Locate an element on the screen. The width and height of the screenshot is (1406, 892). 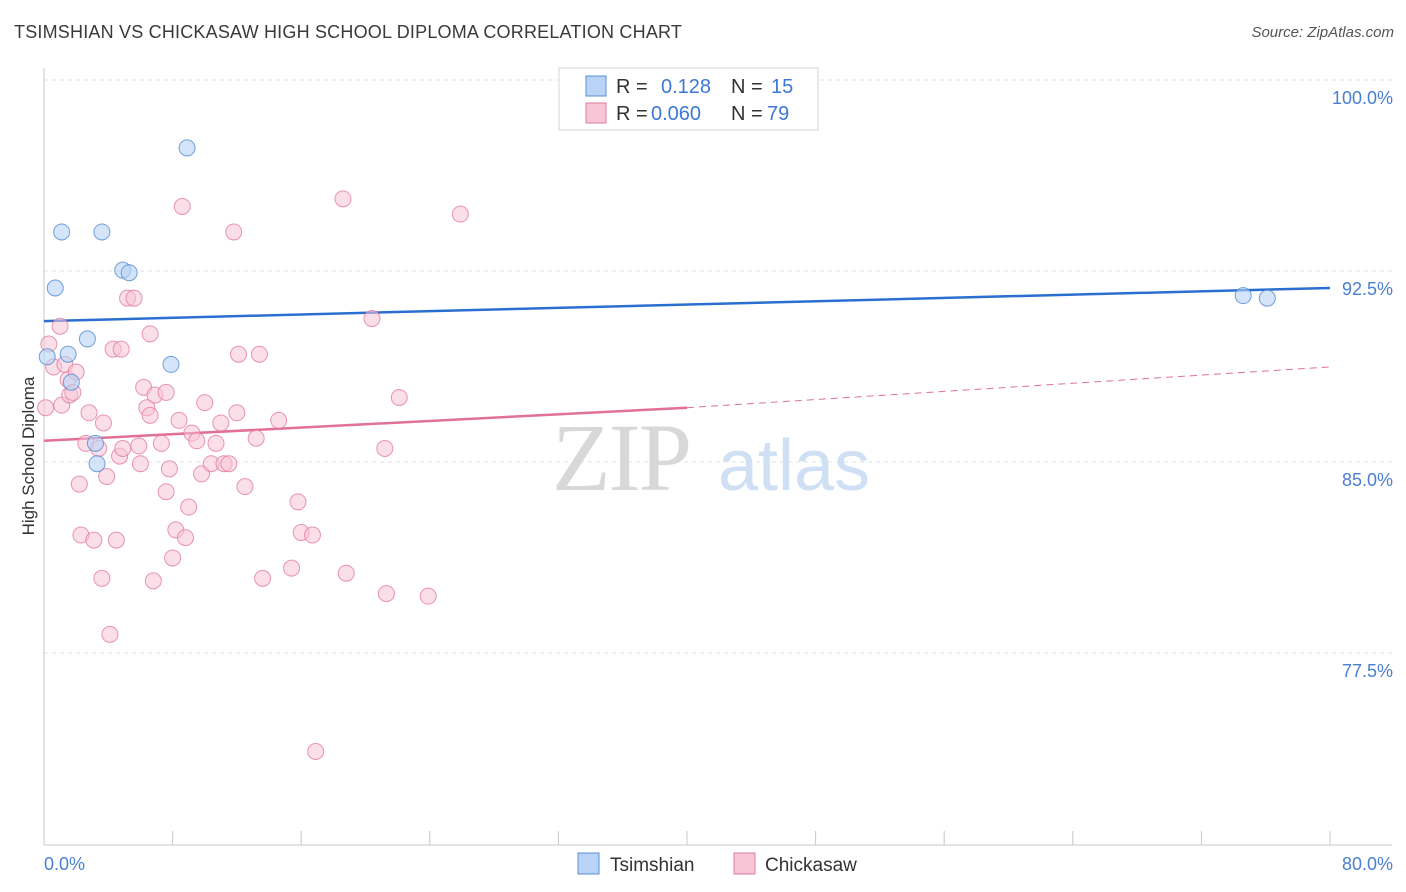
legend-n-value-chickasaw: 79 is located at coordinates (778, 114).